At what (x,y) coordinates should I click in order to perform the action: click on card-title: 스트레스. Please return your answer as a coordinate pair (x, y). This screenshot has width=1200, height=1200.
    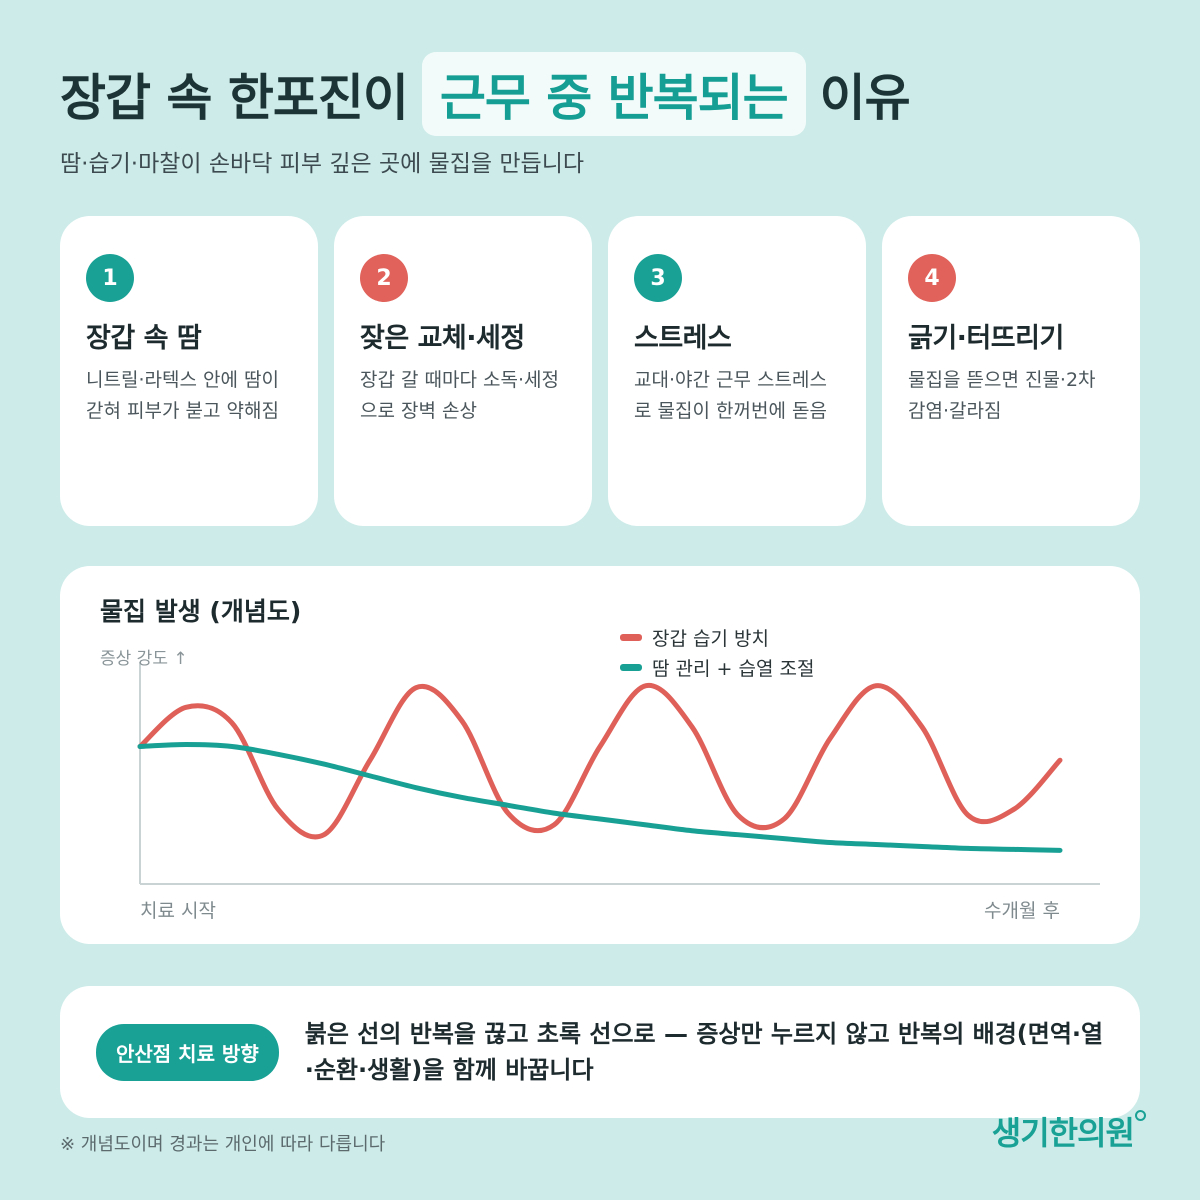
    Looking at the image, I should click on (683, 338).